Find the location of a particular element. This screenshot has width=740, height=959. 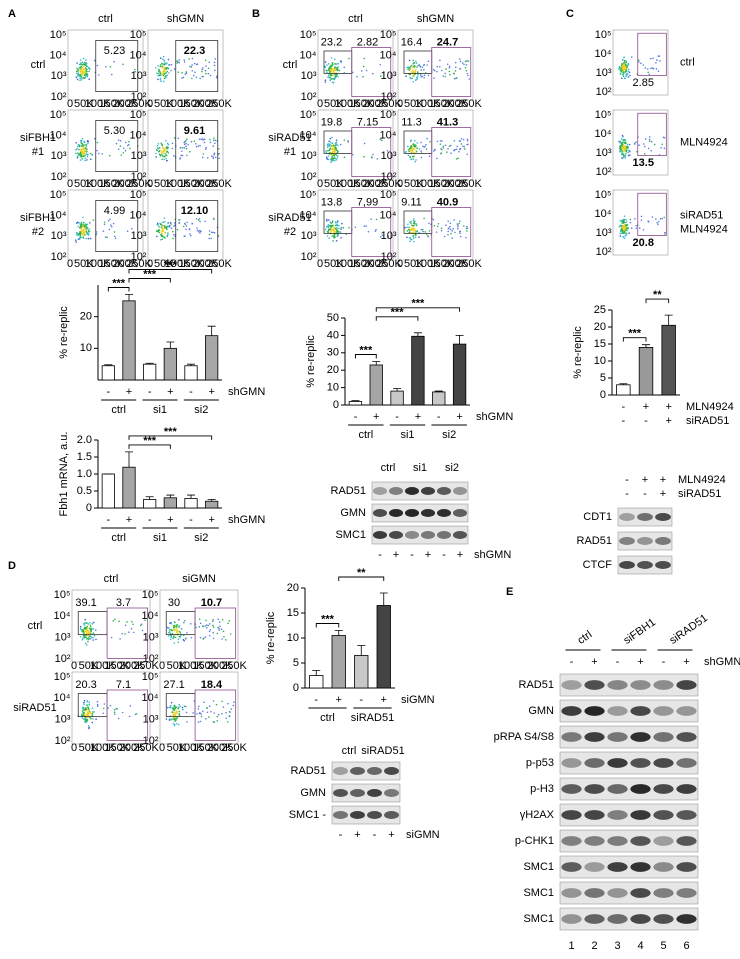

significance-bracket is located at coordinates (361, 578).